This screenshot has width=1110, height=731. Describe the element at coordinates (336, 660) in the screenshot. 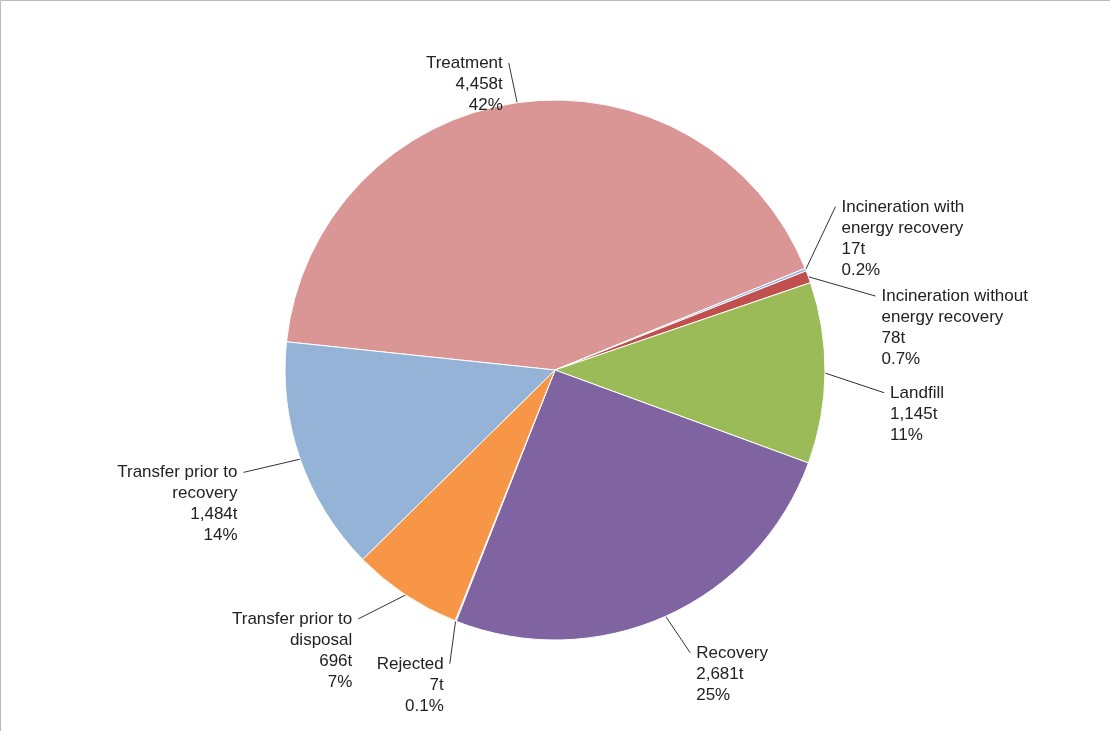

I see `data-label: 696t` at that location.